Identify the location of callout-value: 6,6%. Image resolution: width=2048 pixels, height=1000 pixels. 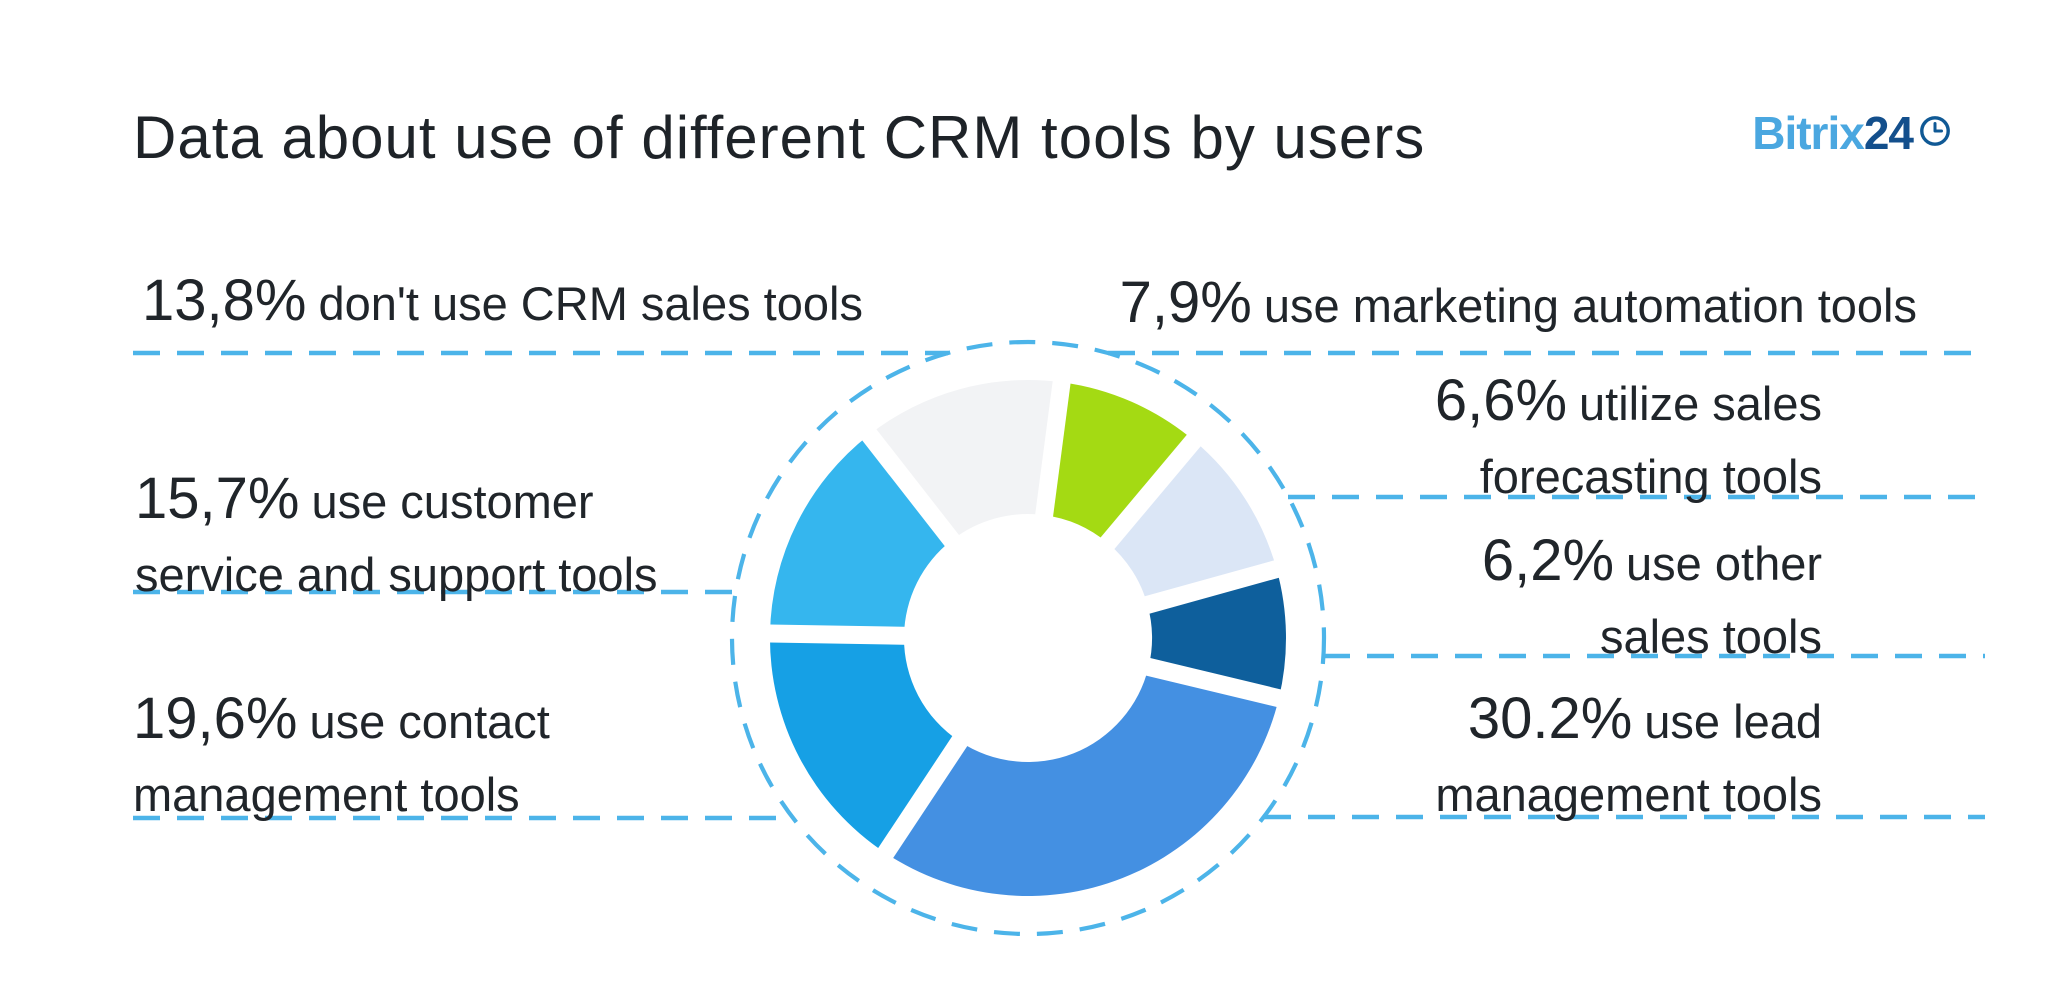
(1501, 400).